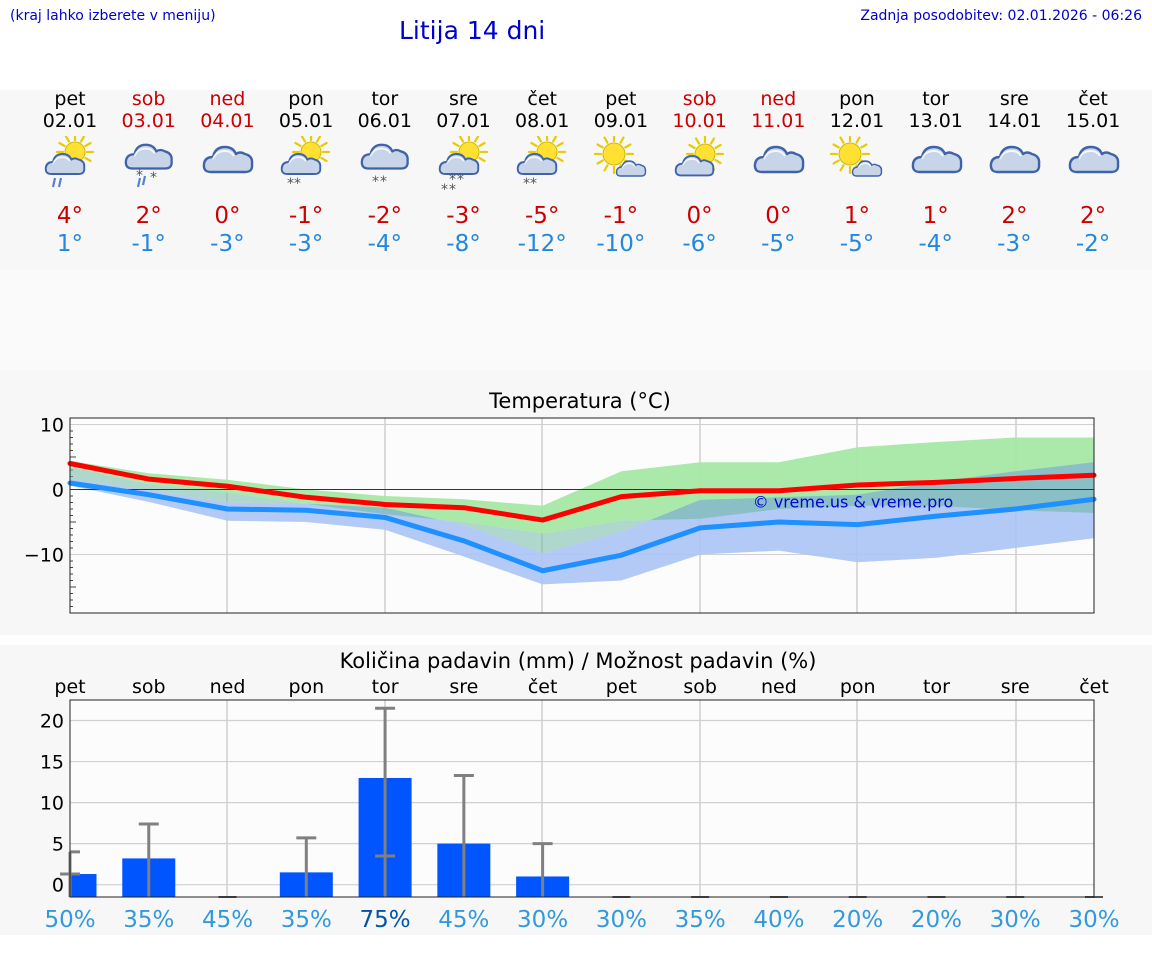 This screenshot has width=1152, height=975. I want to click on max-temperature: -2°, so click(385, 216).